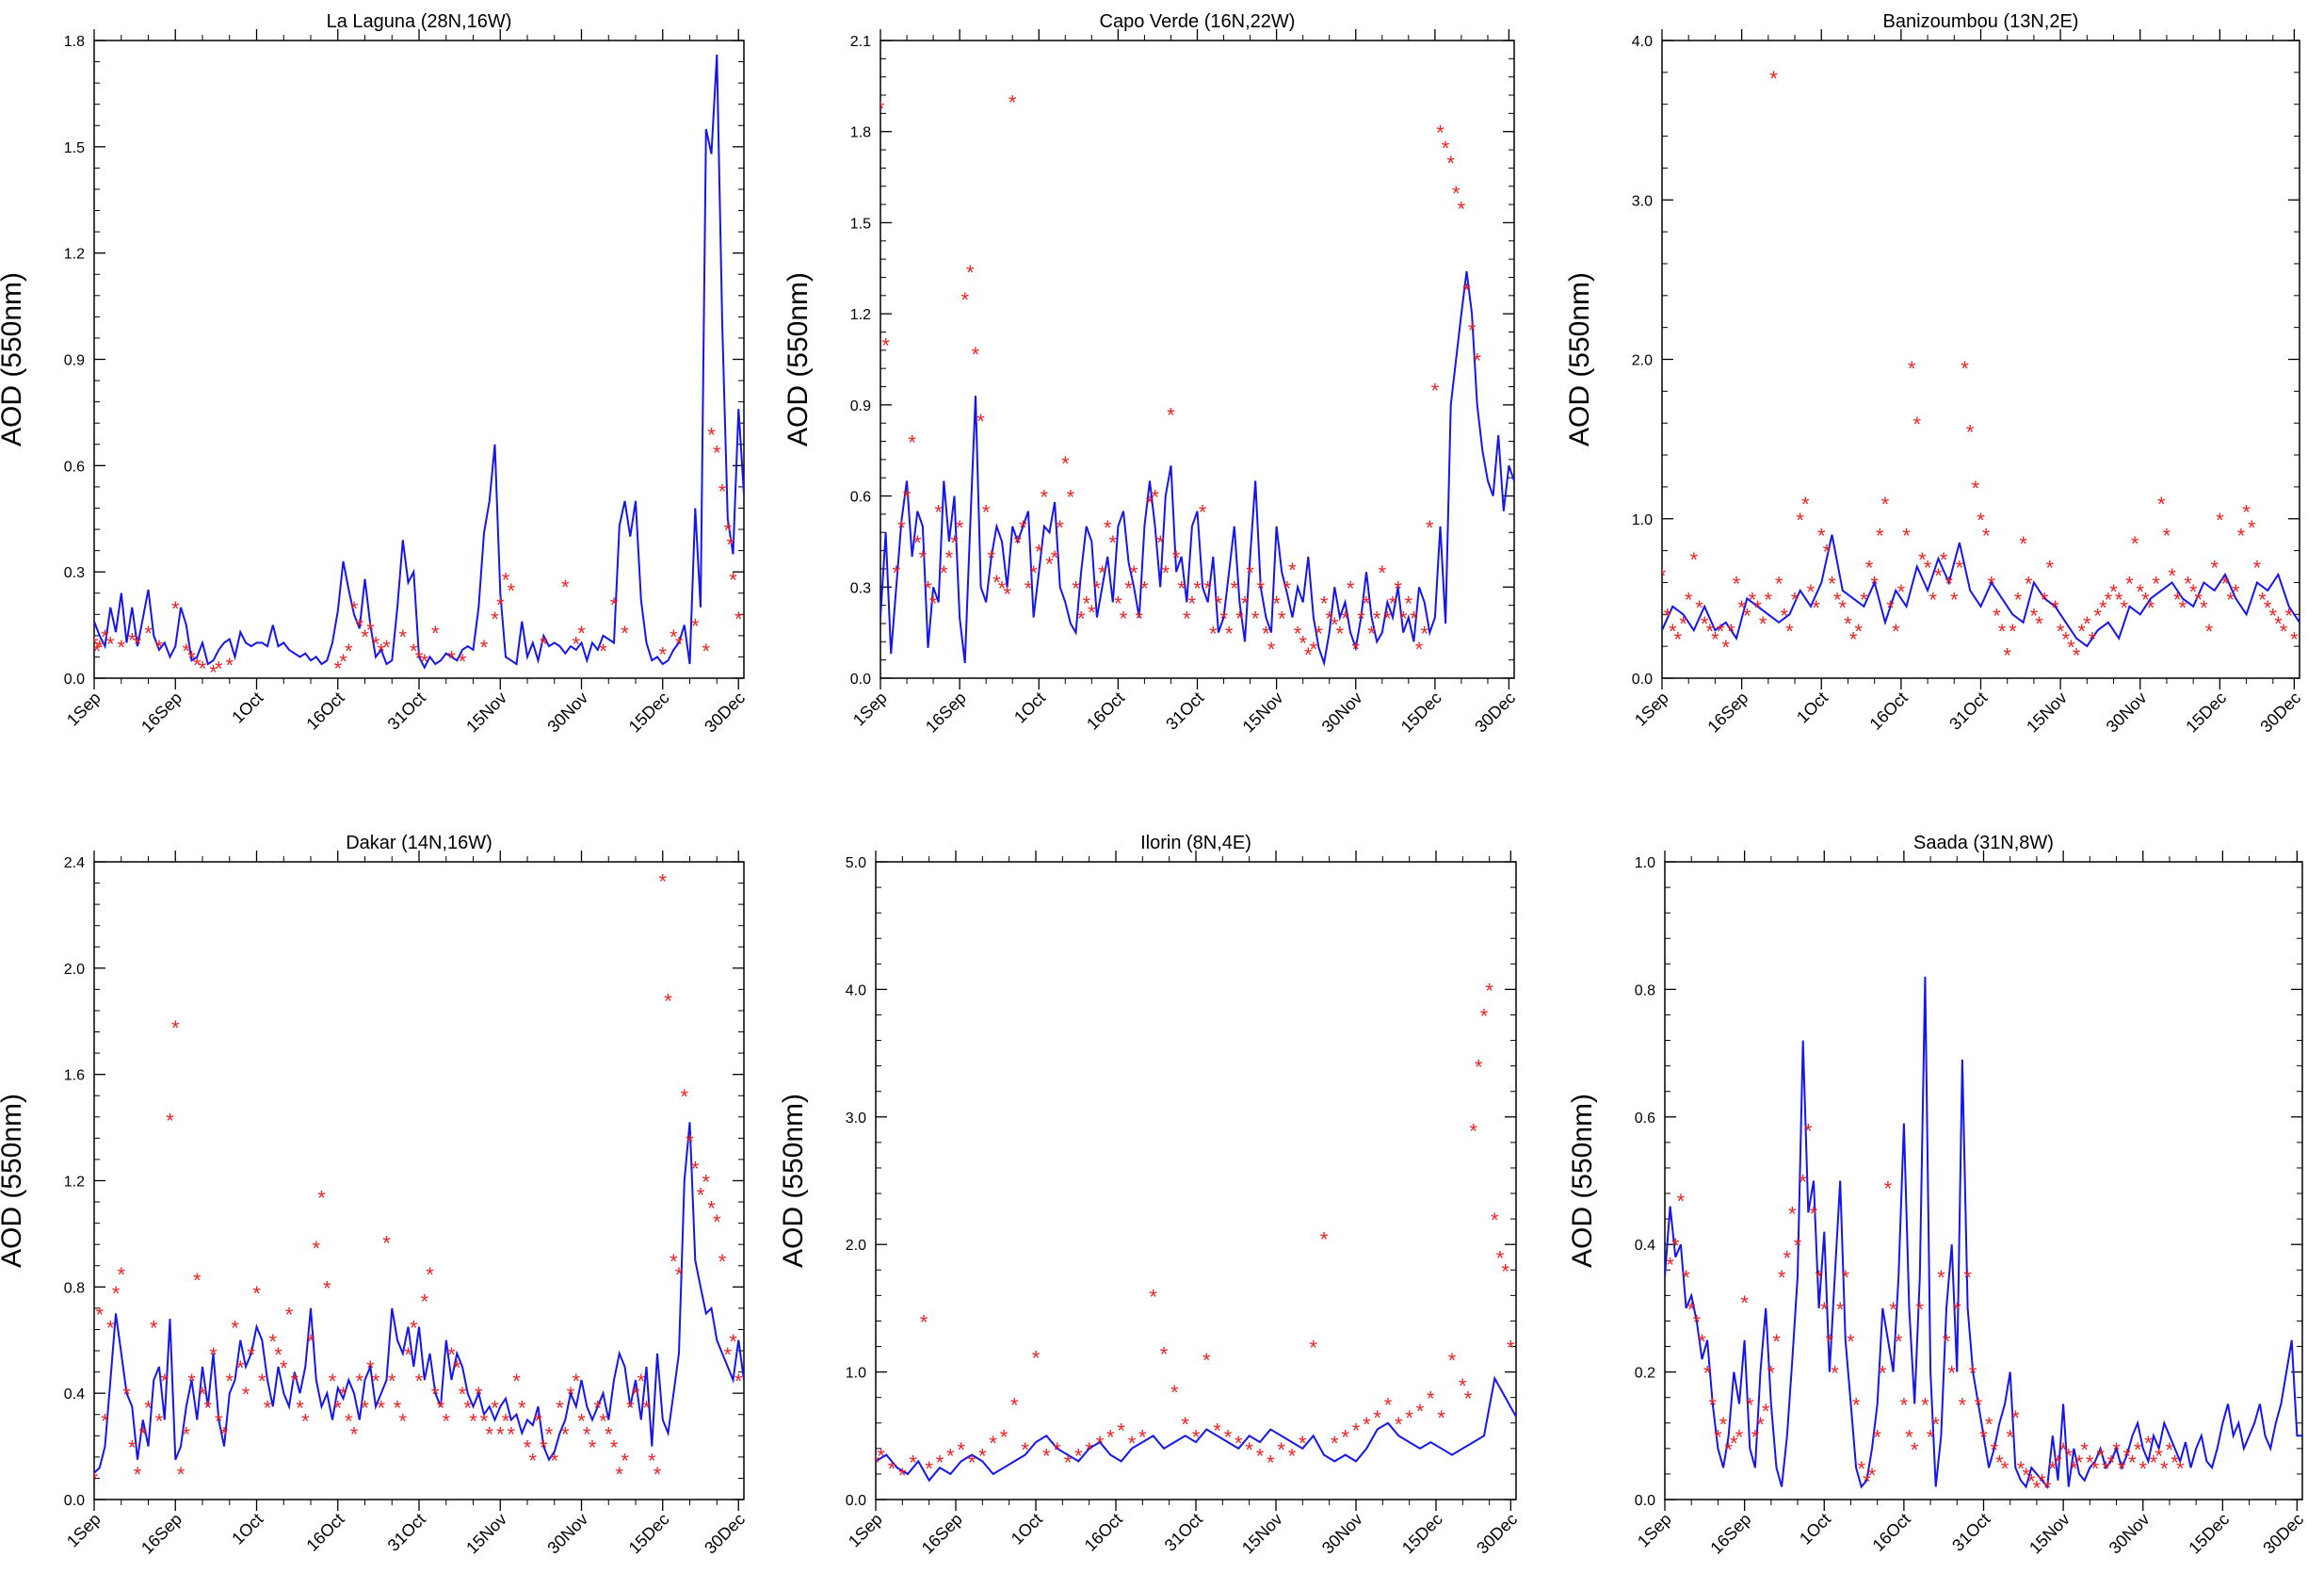 Image resolution: width=2324 pixels, height=1573 pixels. What do you see at coordinates (860, 588) in the screenshot?
I see `y-tick-label: 0.3` at bounding box center [860, 588].